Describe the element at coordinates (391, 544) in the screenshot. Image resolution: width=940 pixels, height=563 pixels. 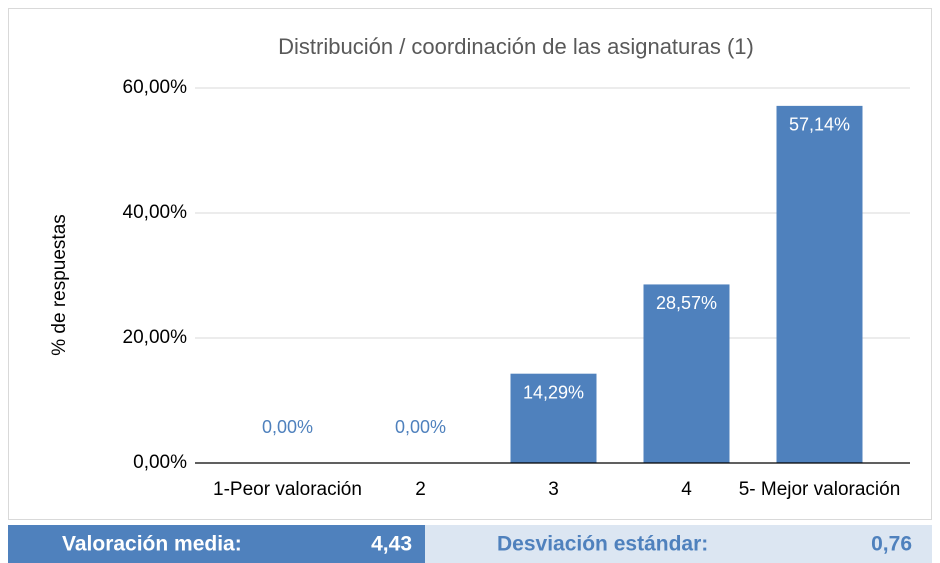
I see `mean-value: 4,43` at that location.